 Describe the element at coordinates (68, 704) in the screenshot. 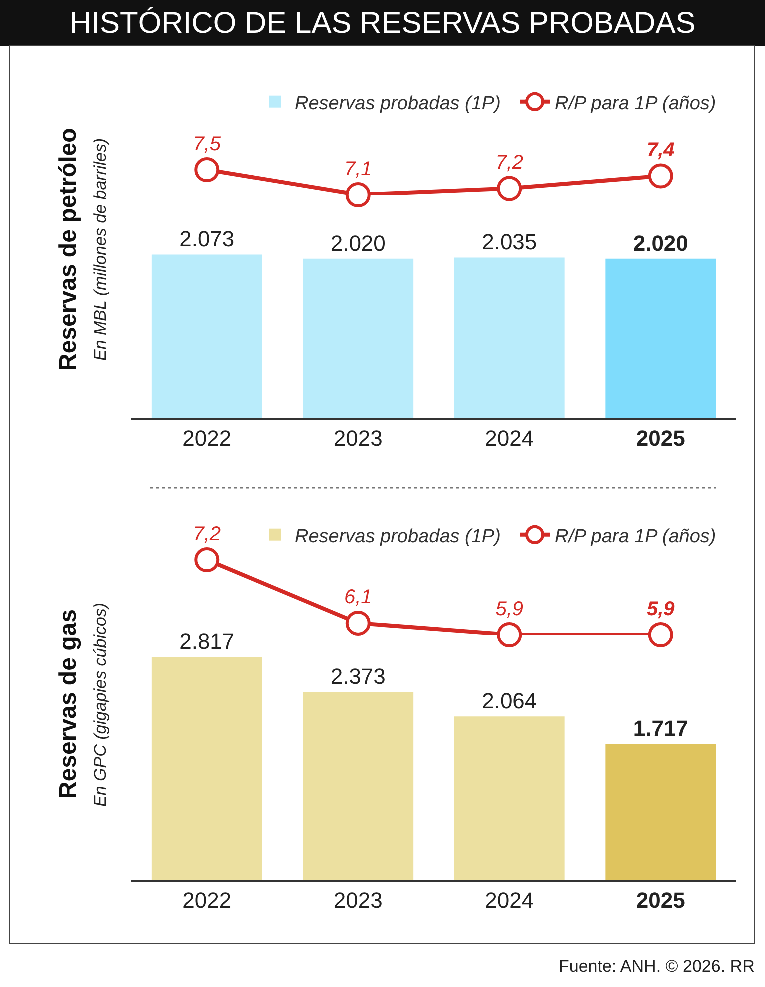

I see `y-axis-title: Reservas de gas` at that location.